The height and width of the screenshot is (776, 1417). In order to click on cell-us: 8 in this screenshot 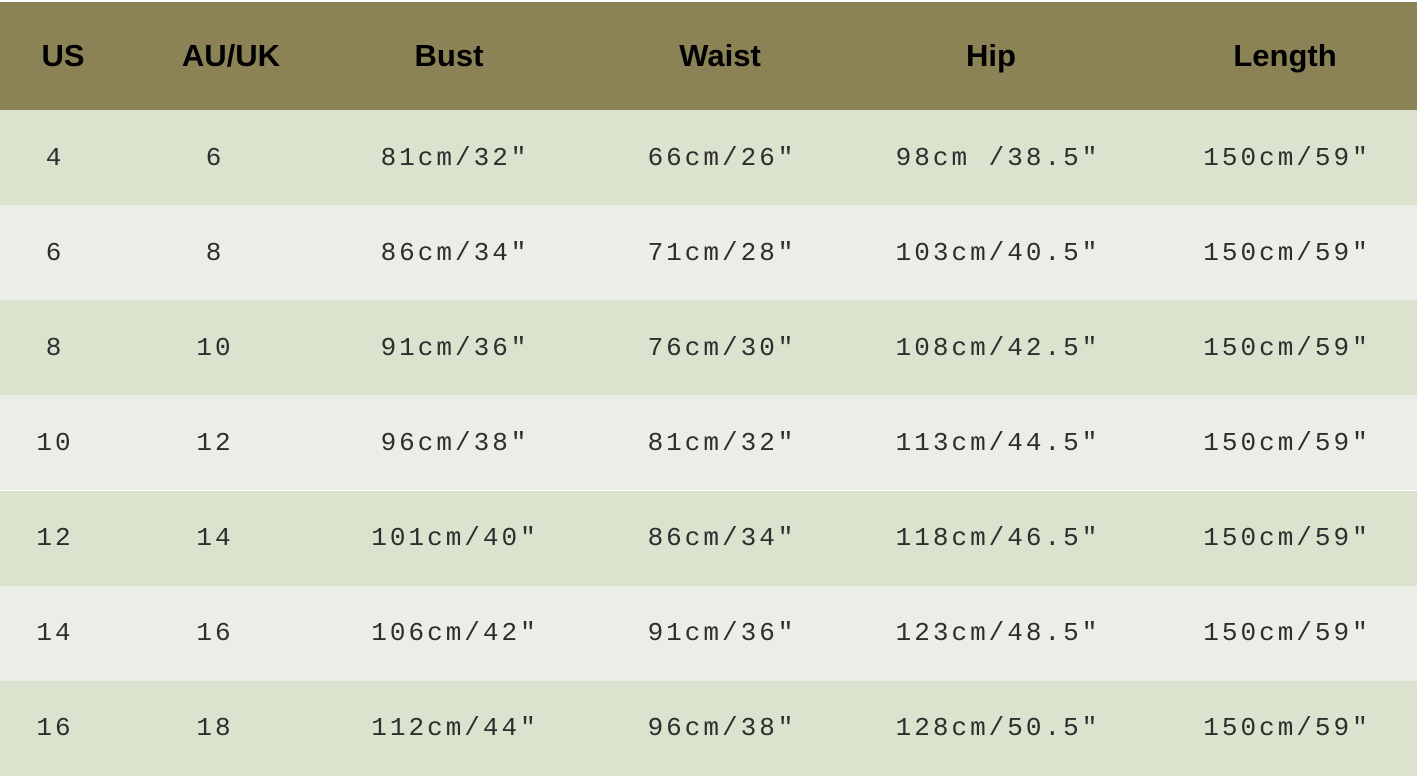, I will do `click(55, 347)`.